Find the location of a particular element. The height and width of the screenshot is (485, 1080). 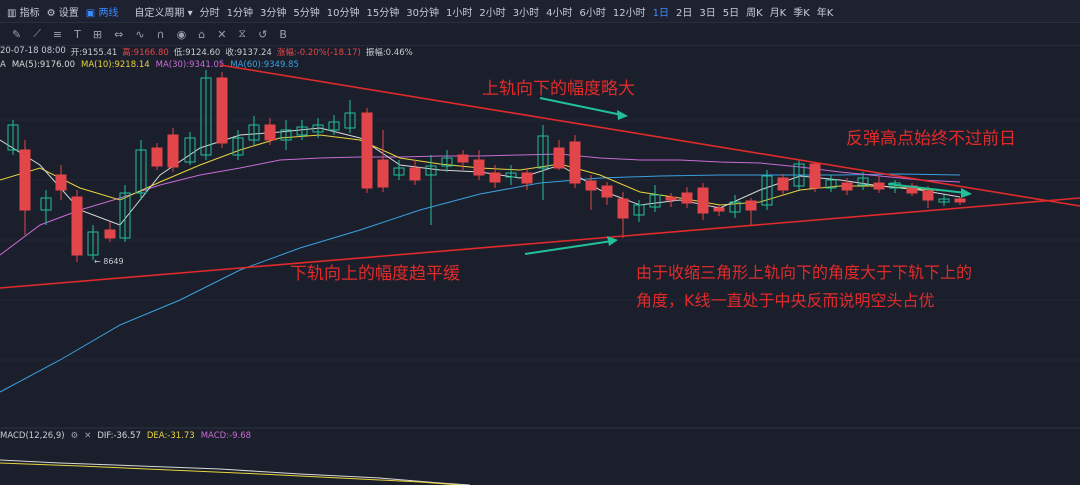

tab-12h: 12小时 is located at coordinates (629, 13).